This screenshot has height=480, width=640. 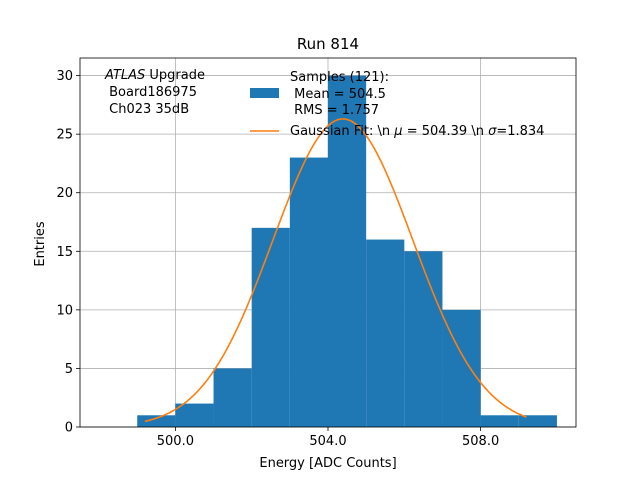 I want to click on y-tick-label: 30, so click(x=64, y=76).